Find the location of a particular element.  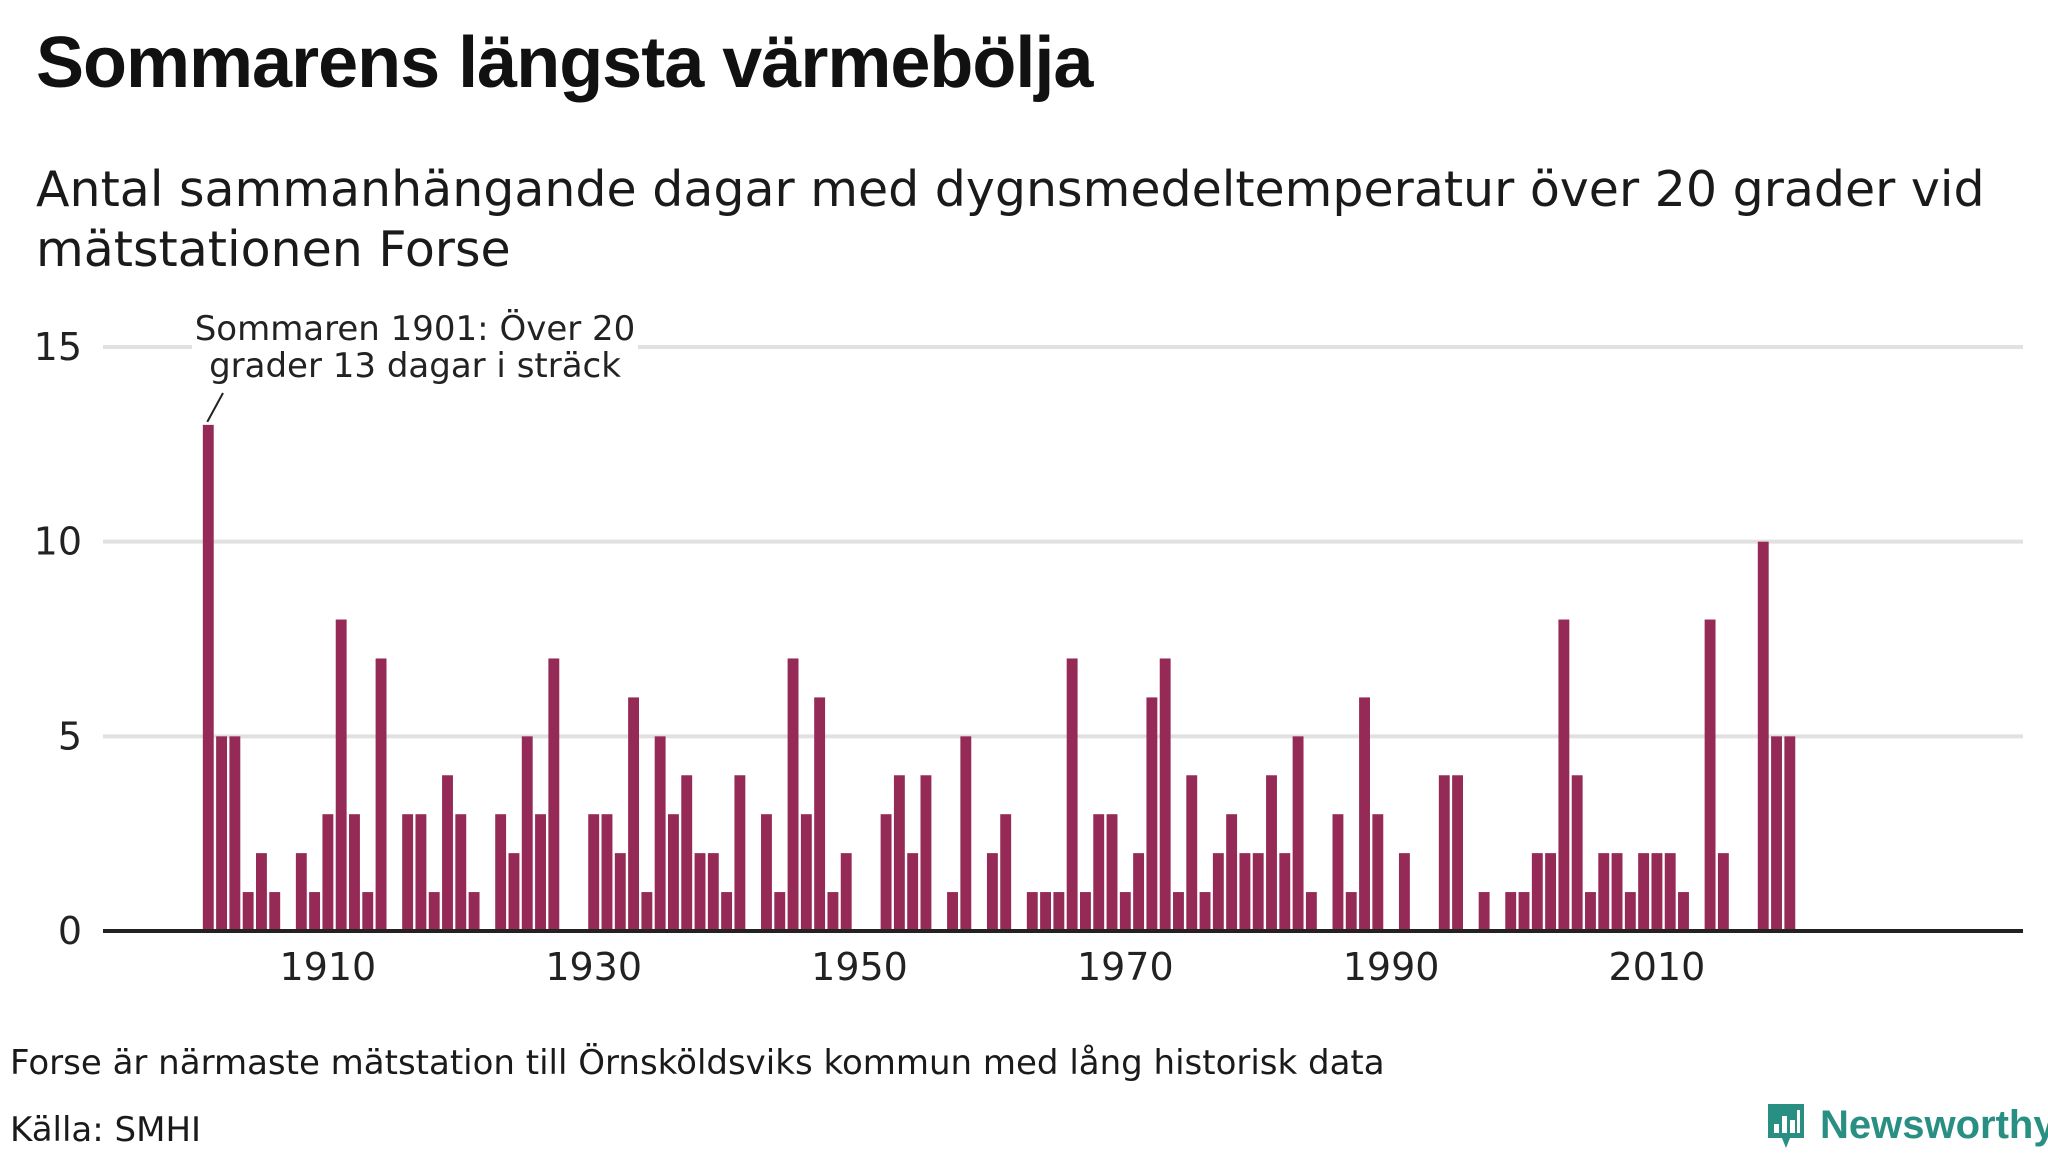

y-tick-label: 10 is located at coordinates (58, 542).